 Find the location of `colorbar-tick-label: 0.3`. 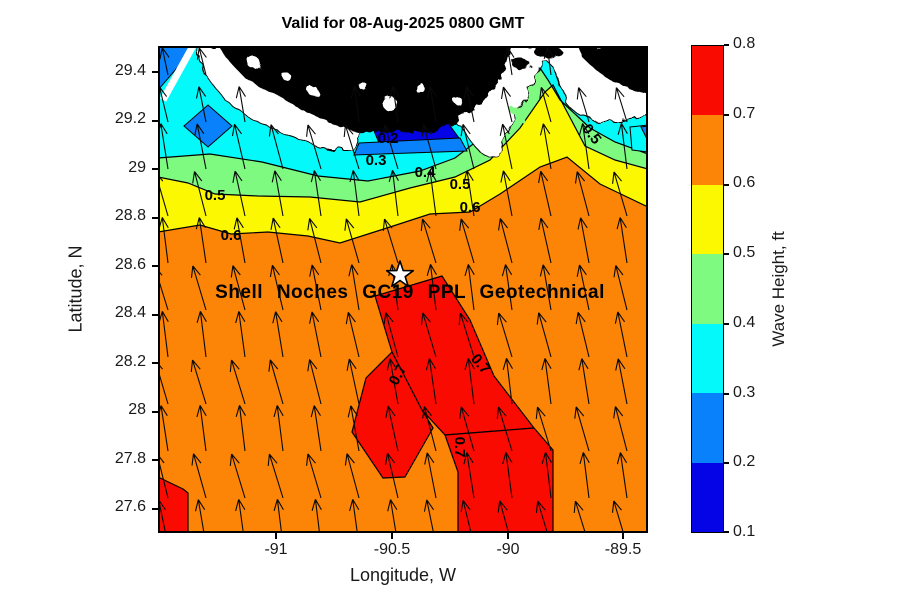

colorbar-tick-label: 0.3 is located at coordinates (744, 392).